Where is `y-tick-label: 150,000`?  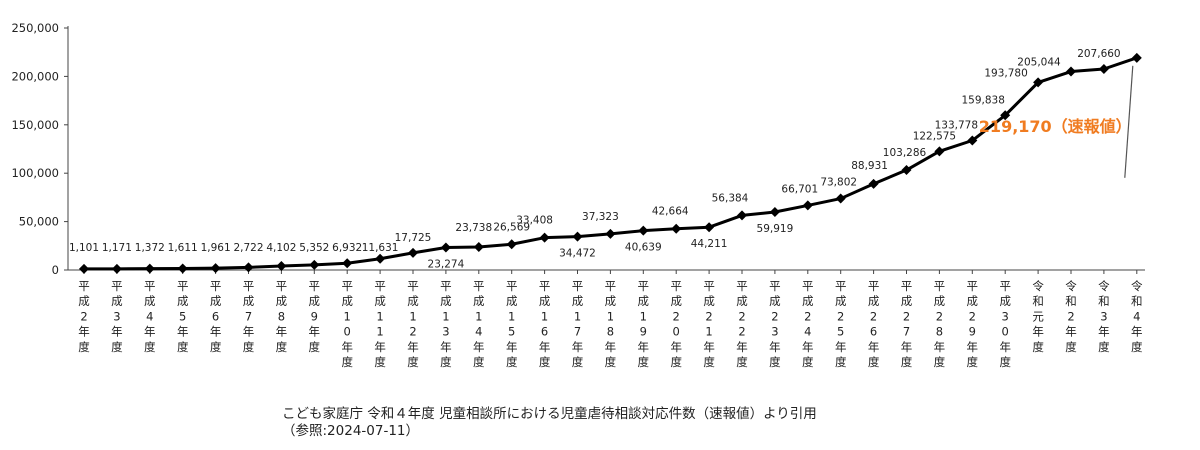
y-tick-label: 150,000 is located at coordinates (35, 125).